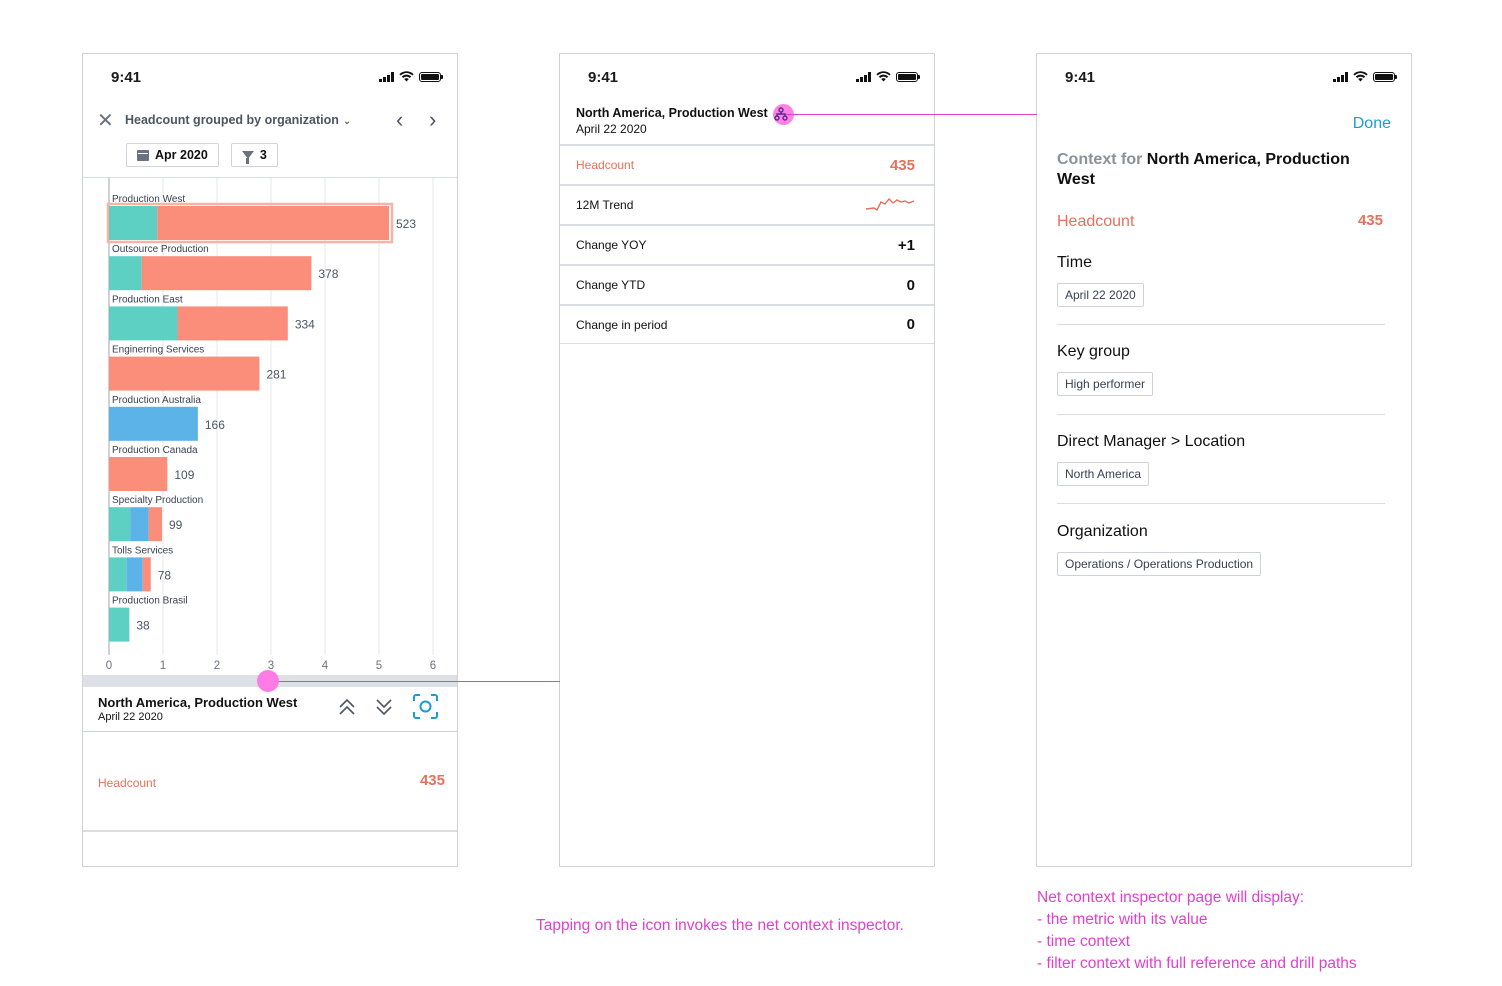 This screenshot has height=986, width=1502. What do you see at coordinates (1151, 441) in the screenshot?
I see `section-heading: Direct Manager > Location` at bounding box center [1151, 441].